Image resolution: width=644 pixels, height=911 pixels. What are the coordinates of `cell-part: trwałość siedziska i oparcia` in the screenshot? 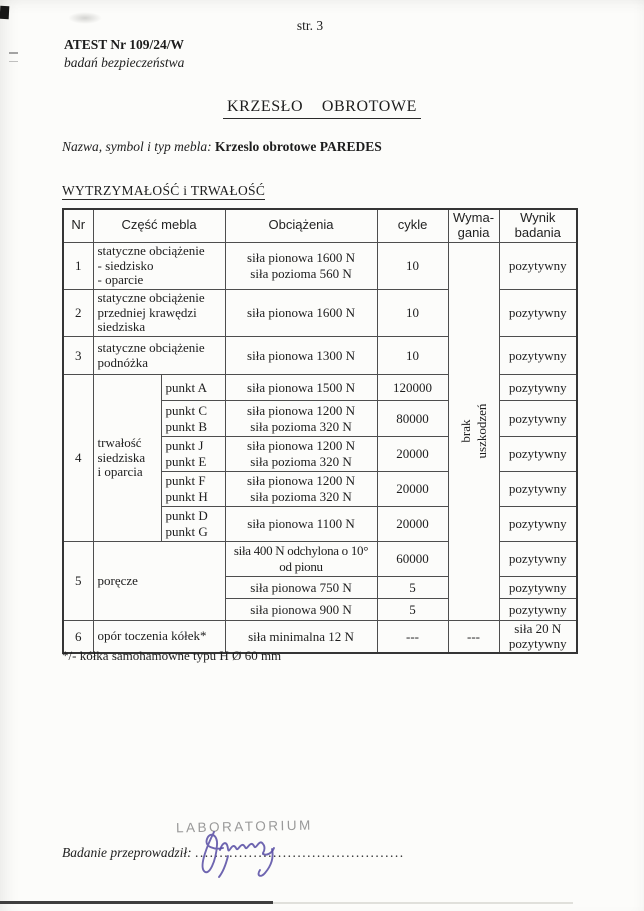 It's located at (127, 458).